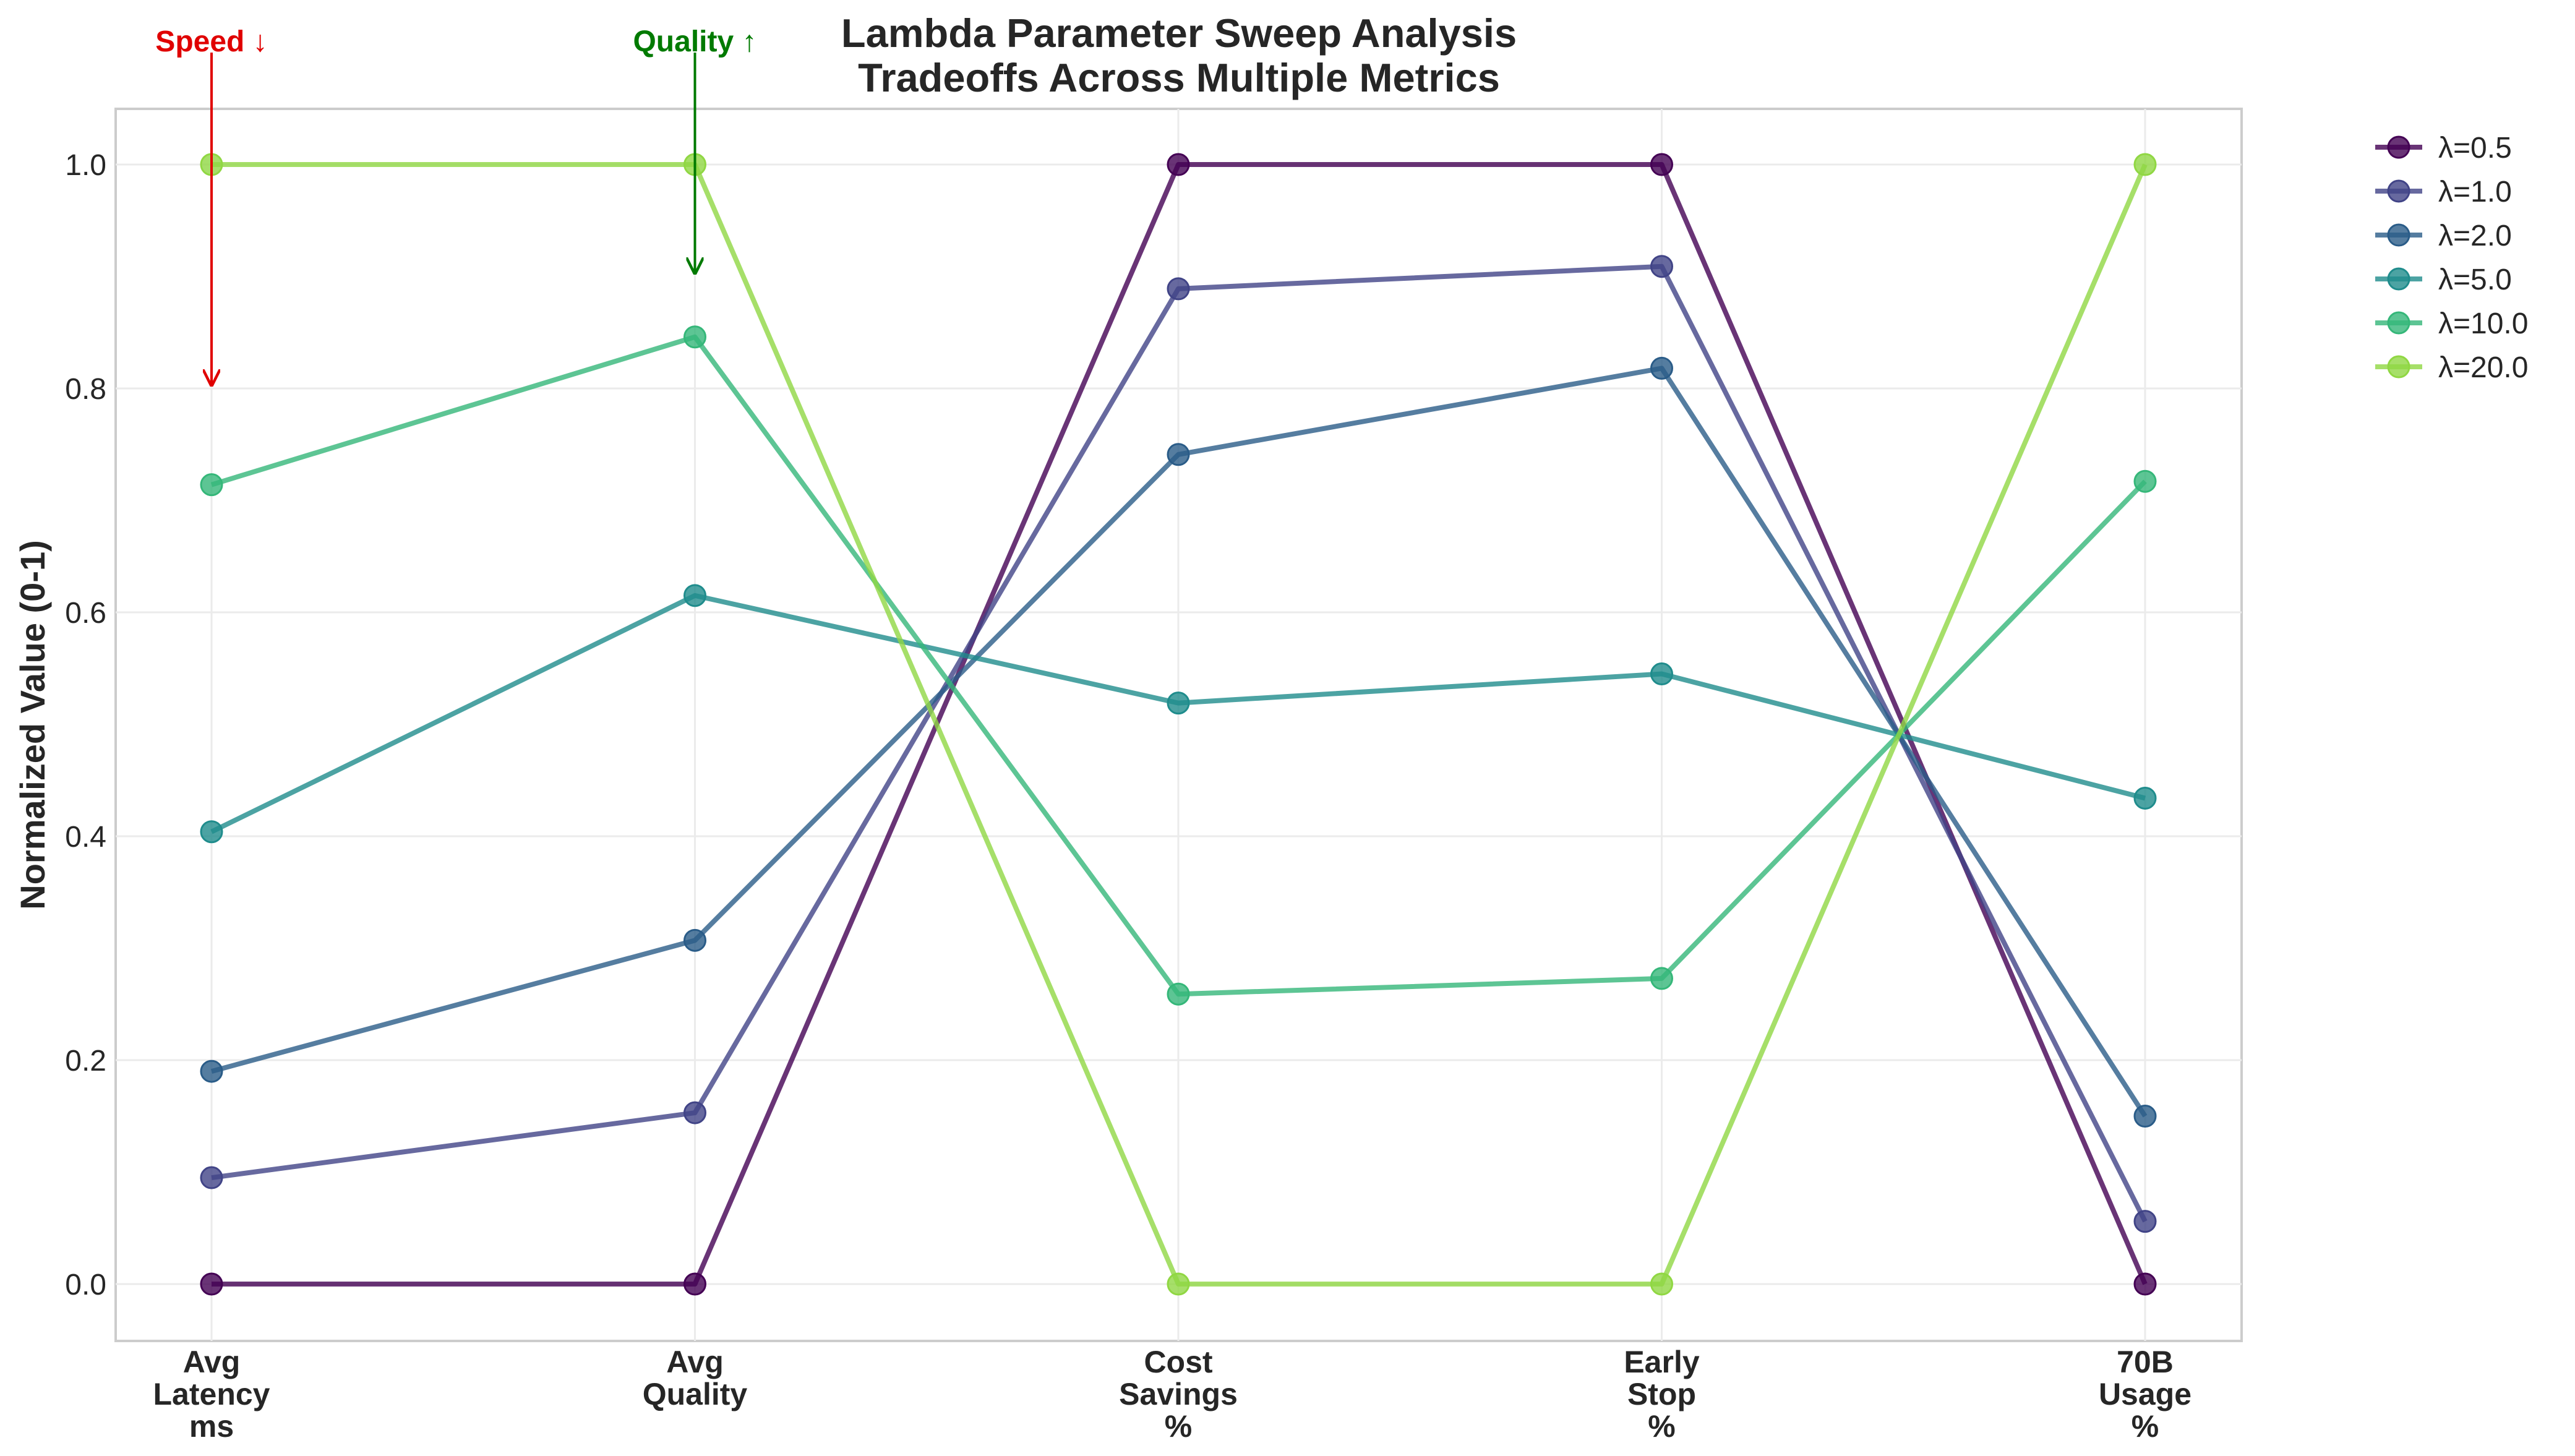 The width and height of the screenshot is (2575, 1456). I want to click on legend-item: λ=5.0, so click(2443, 279).